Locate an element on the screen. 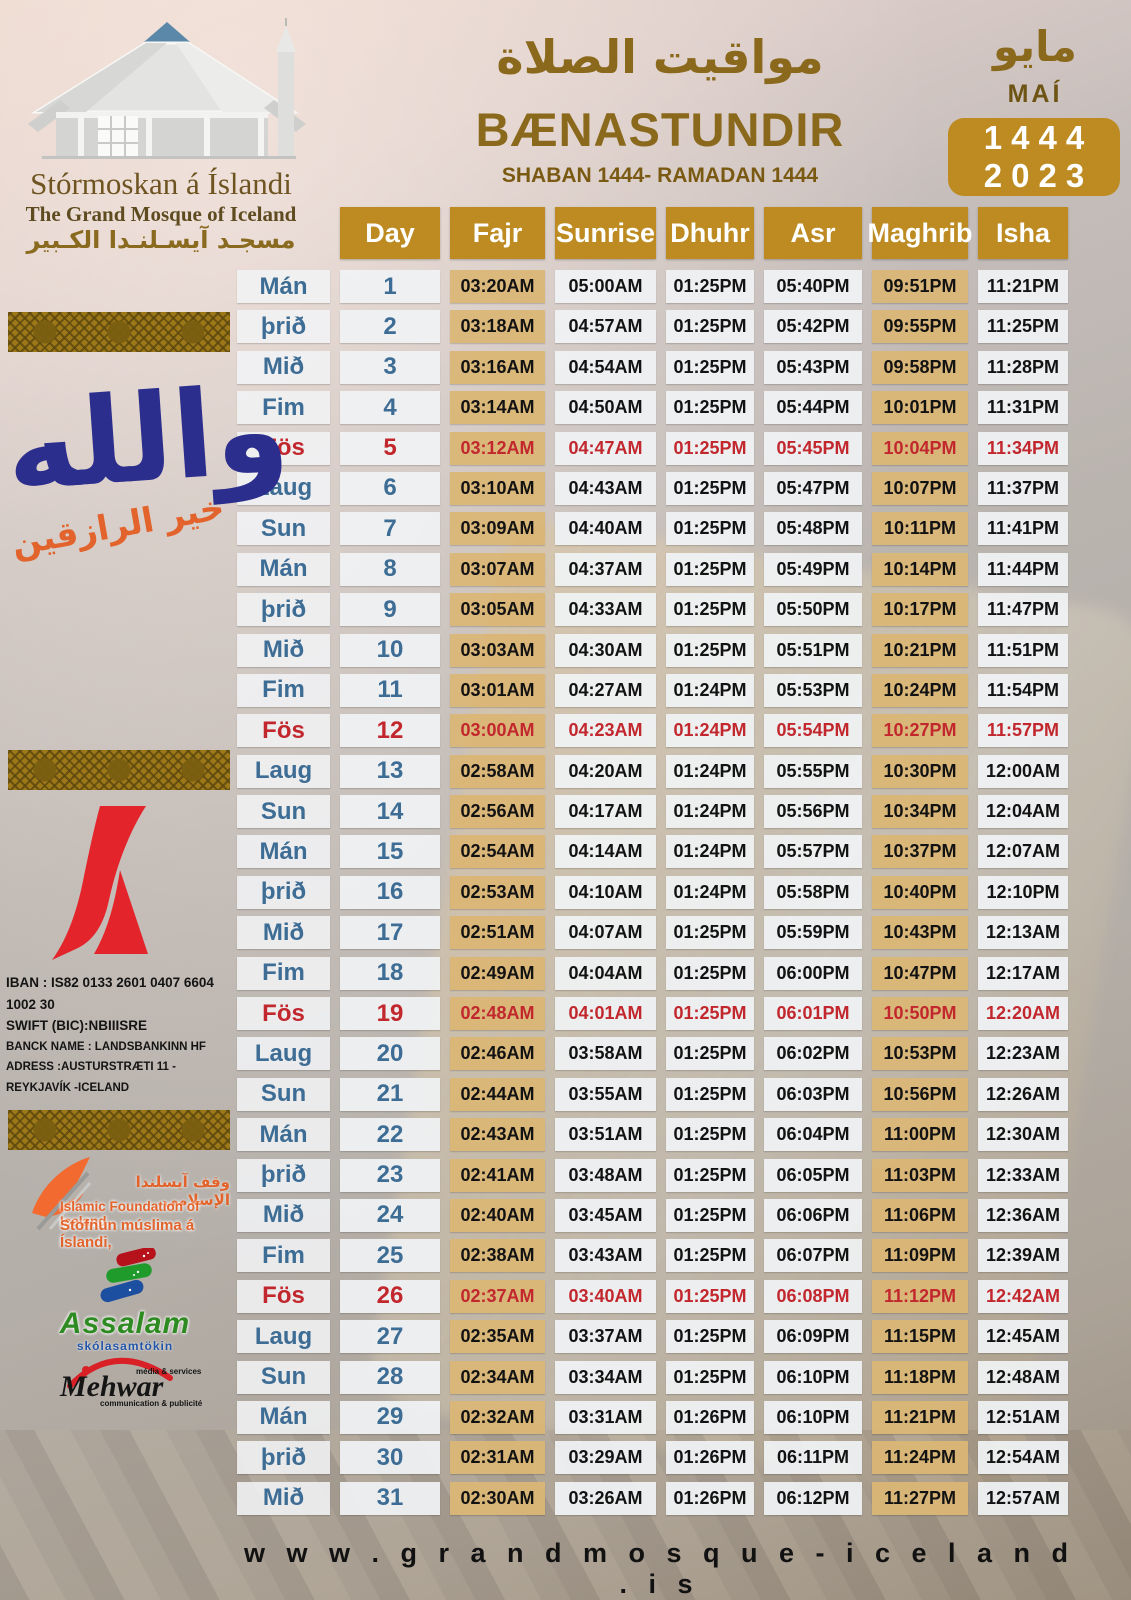  maghrib-time-cell: 10:04PM is located at coordinates (920, 448).